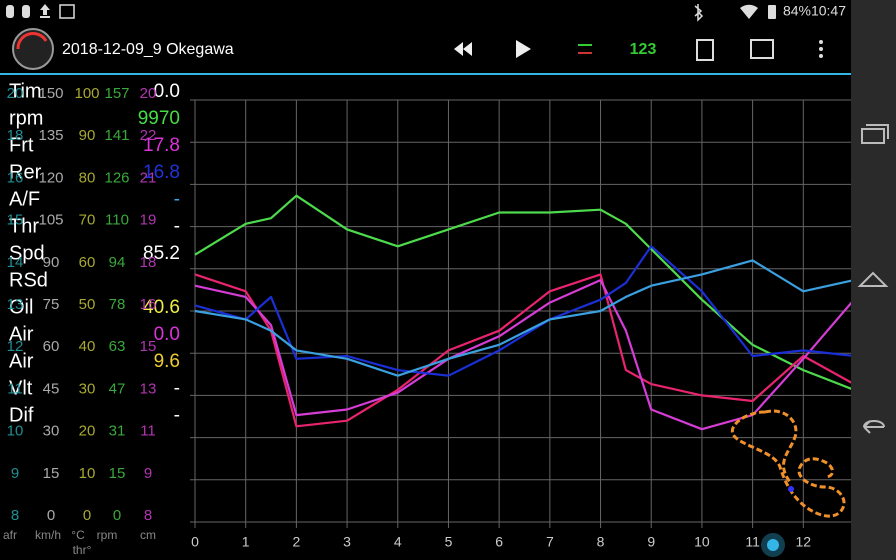  I want to click on rewind-button, so click(463, 49).